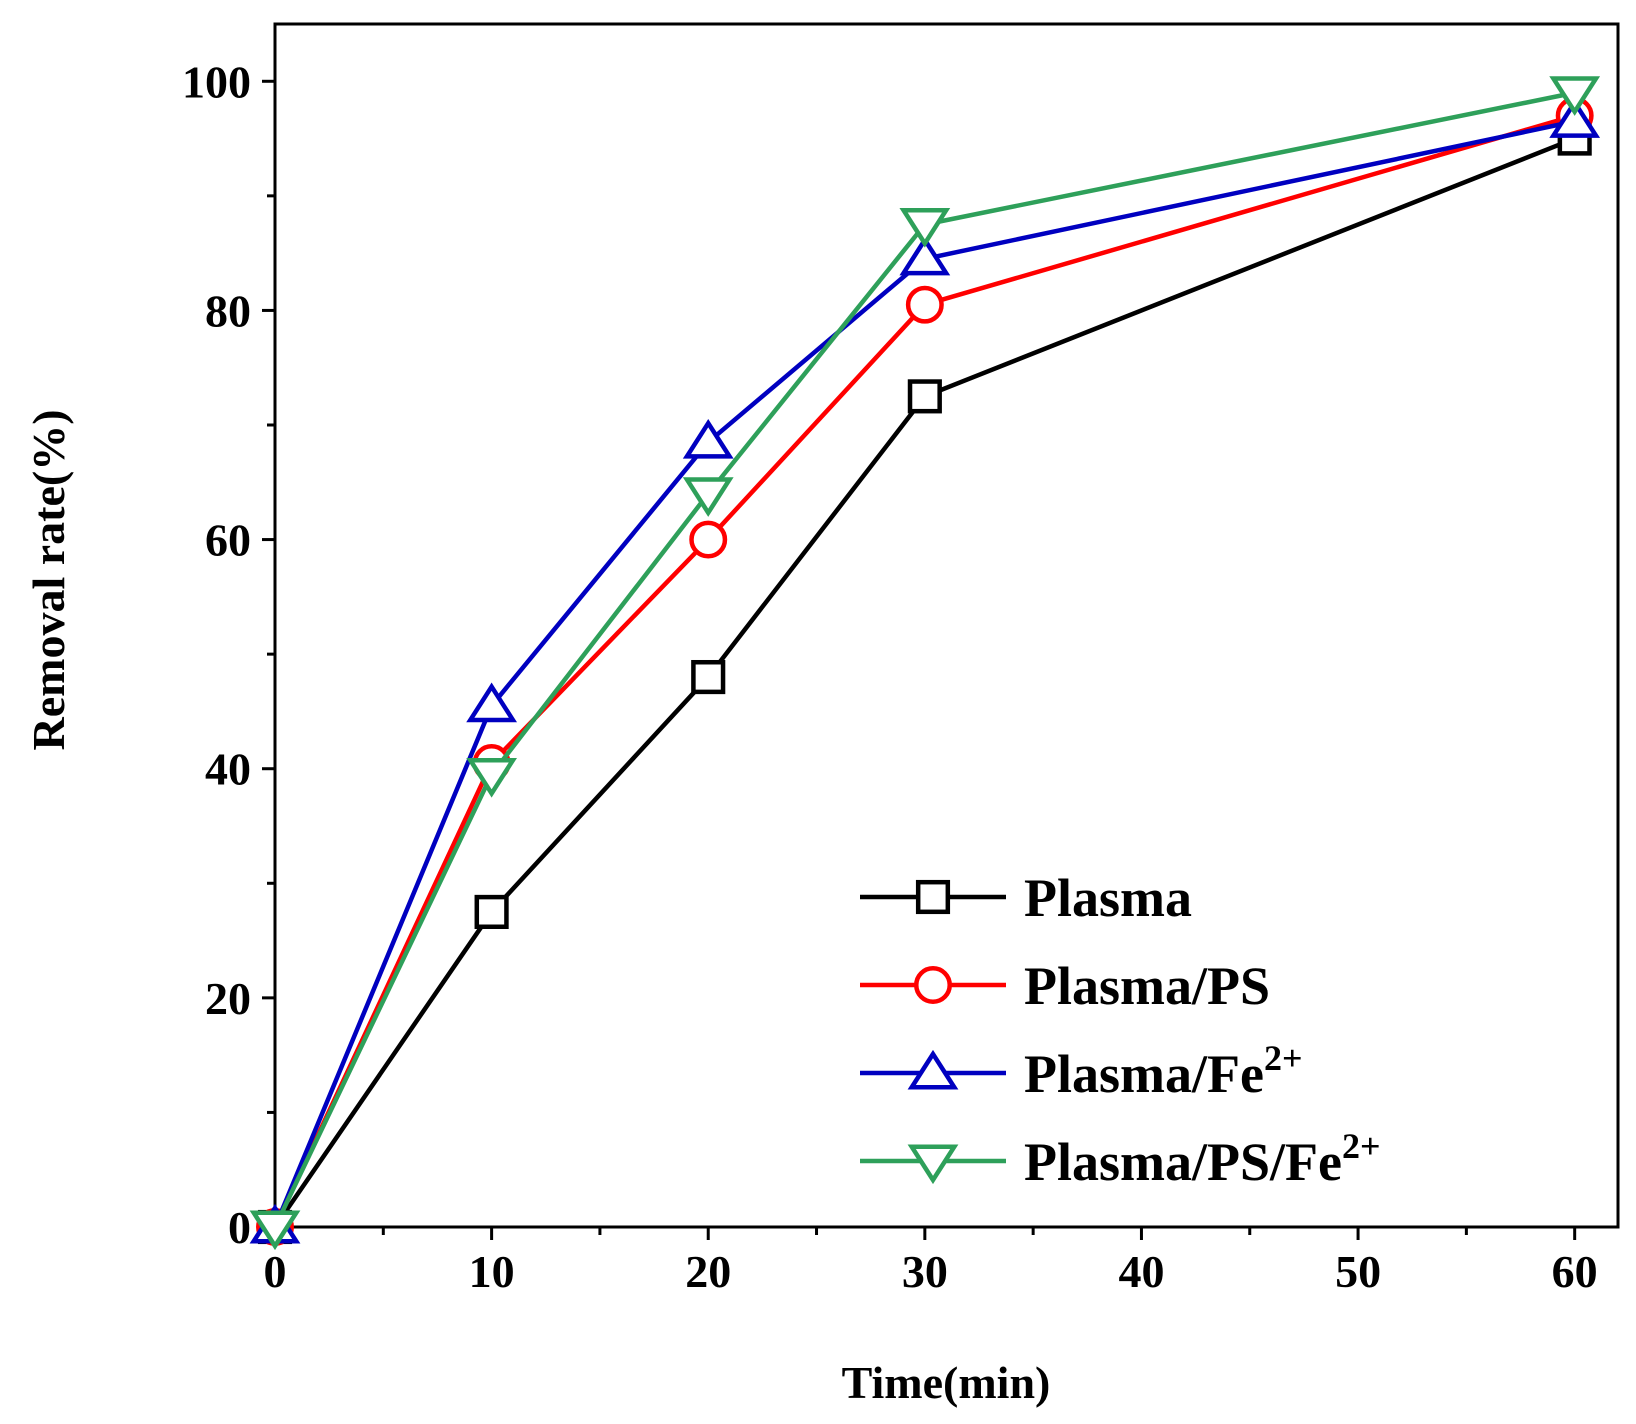 The image size is (1636, 1424). I want to click on legend-item: Plasma/Fe2+, so click(1081, 1071).